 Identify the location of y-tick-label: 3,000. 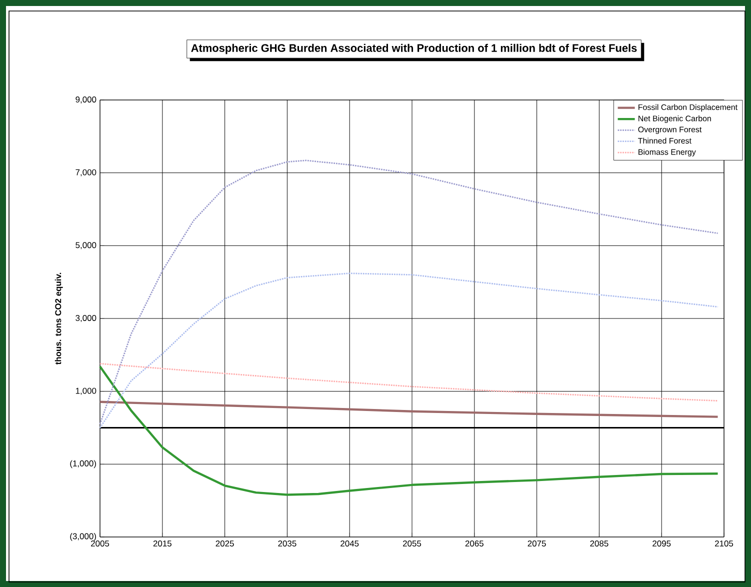
(86, 318).